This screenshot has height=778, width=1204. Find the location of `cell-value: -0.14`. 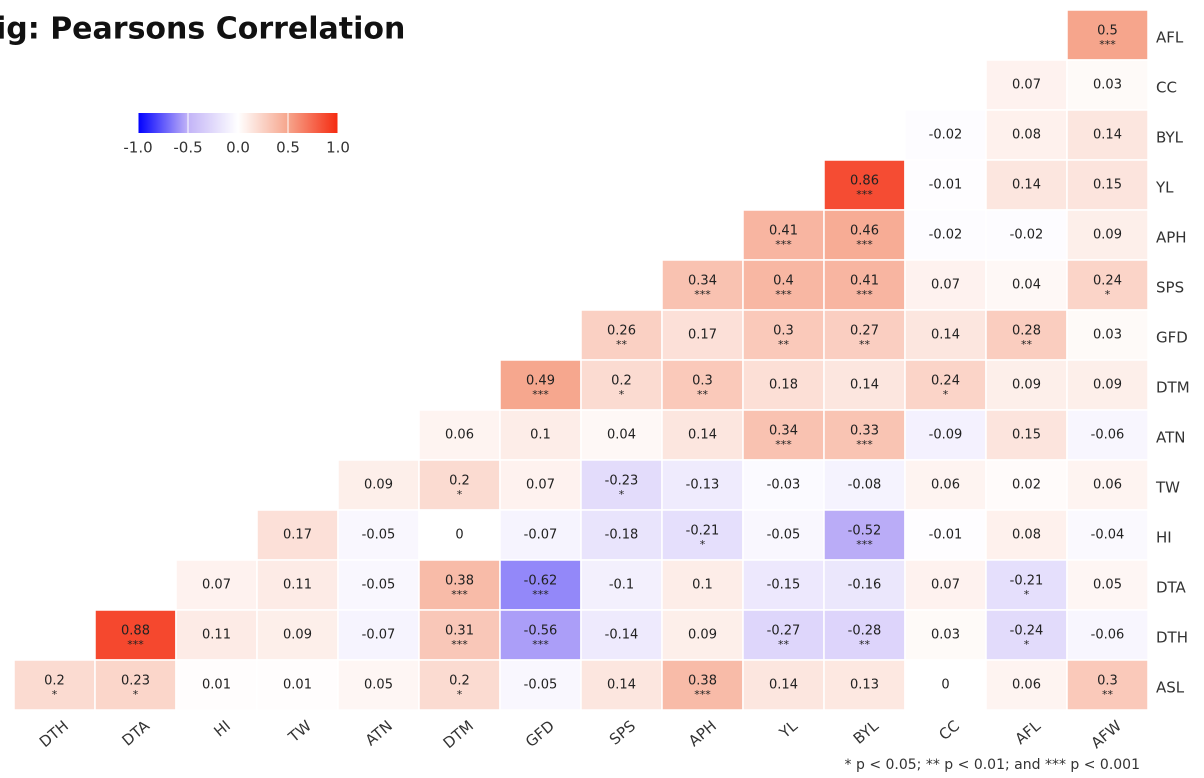

cell-value: -0.14 is located at coordinates (622, 635).